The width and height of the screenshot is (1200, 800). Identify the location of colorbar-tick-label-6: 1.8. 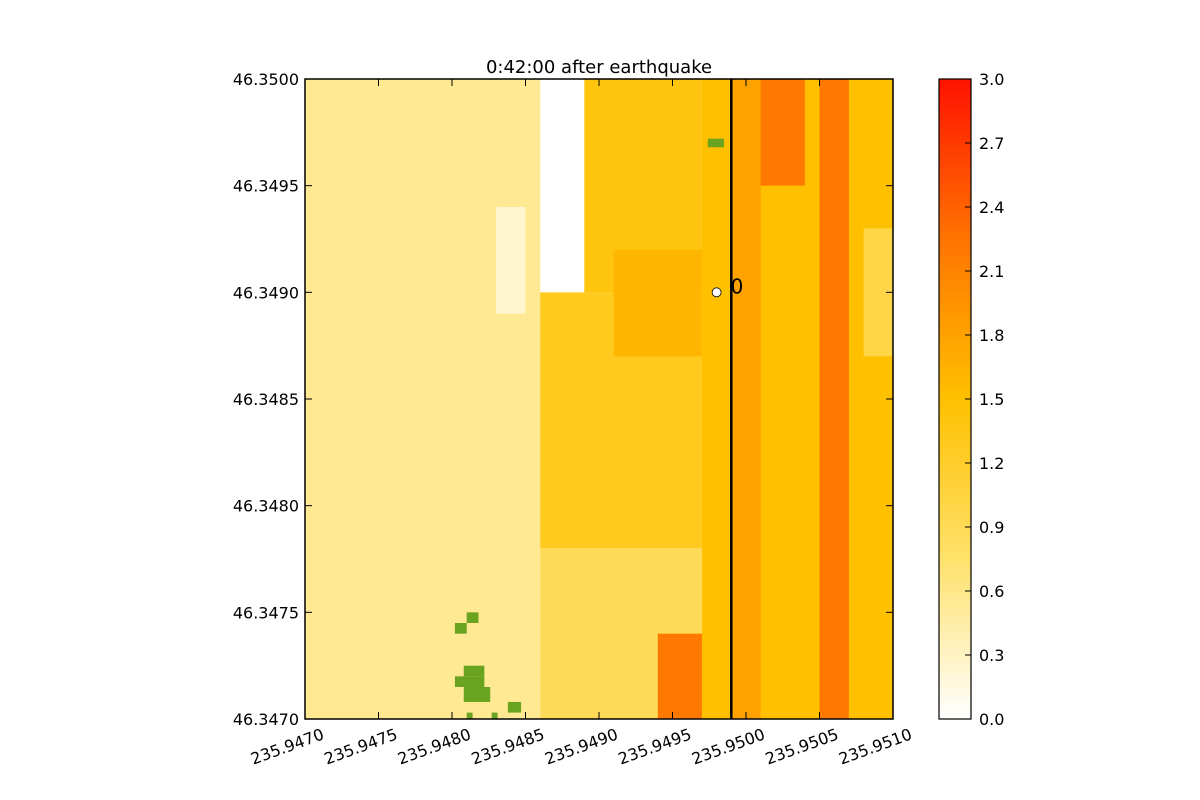
(991, 335).